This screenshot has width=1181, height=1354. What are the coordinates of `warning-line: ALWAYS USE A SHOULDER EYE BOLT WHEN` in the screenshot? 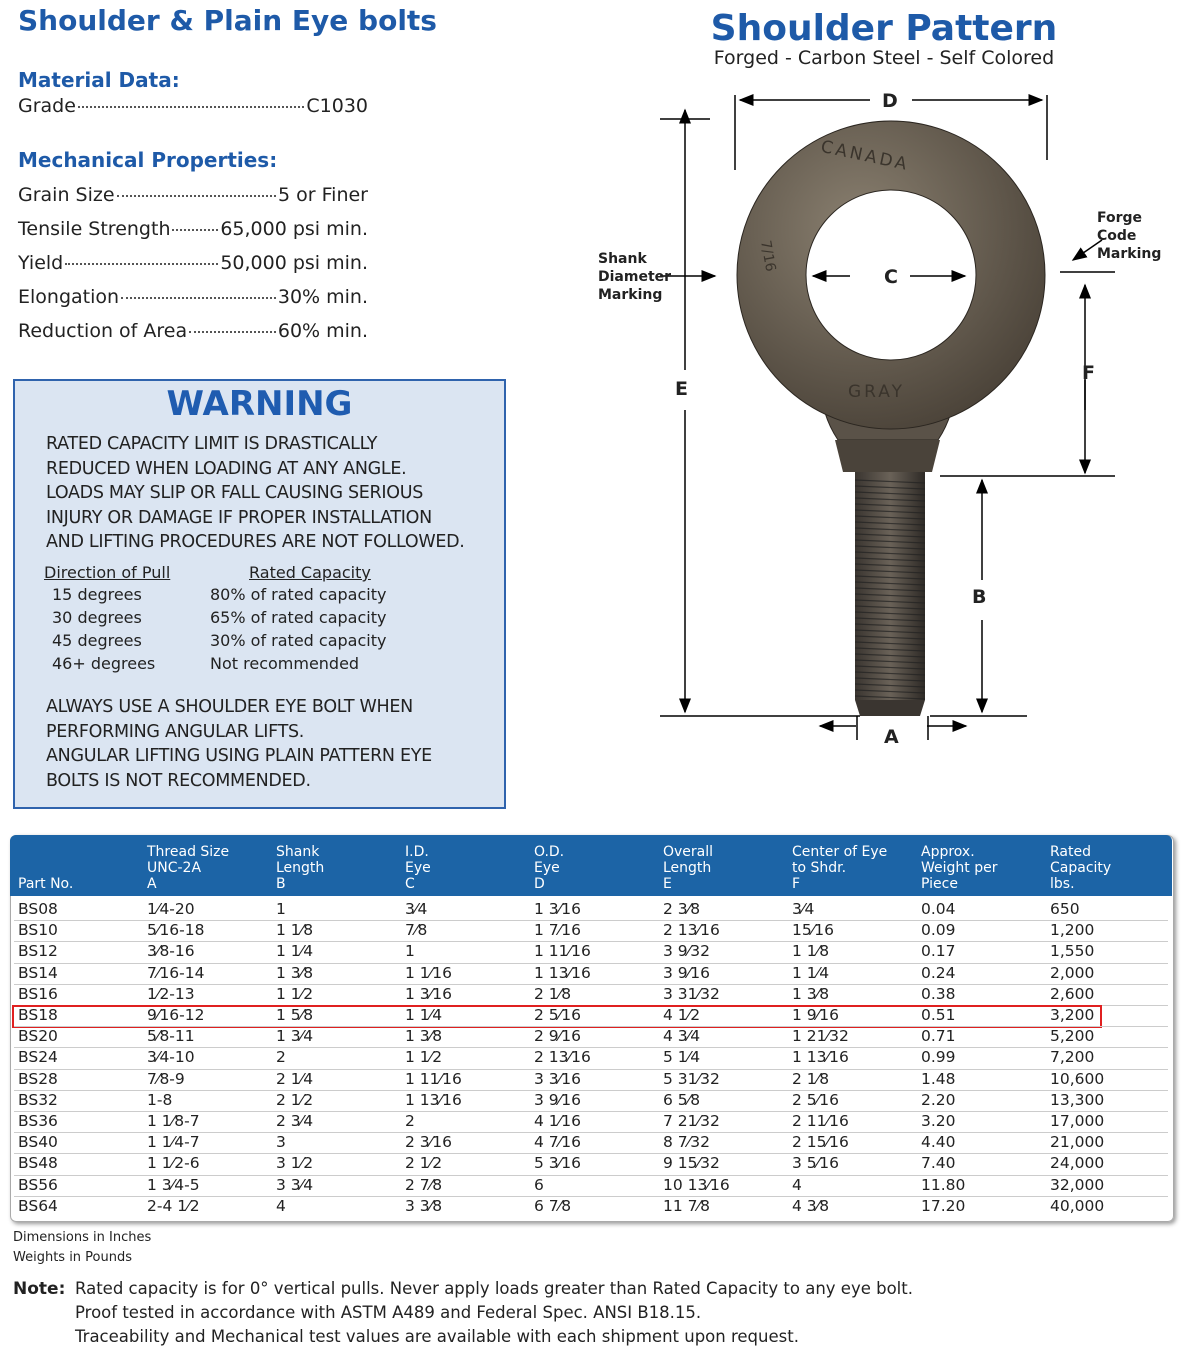 It's located at (229, 707).